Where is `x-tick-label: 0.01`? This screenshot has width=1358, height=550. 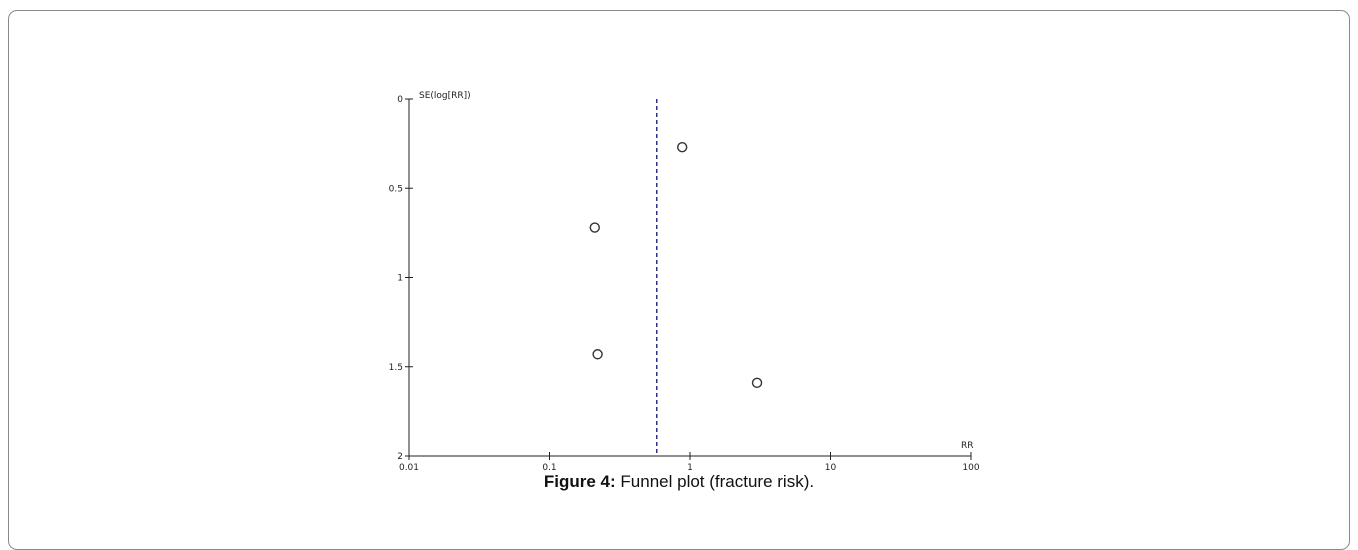
x-tick-label: 0.01 is located at coordinates (409, 466).